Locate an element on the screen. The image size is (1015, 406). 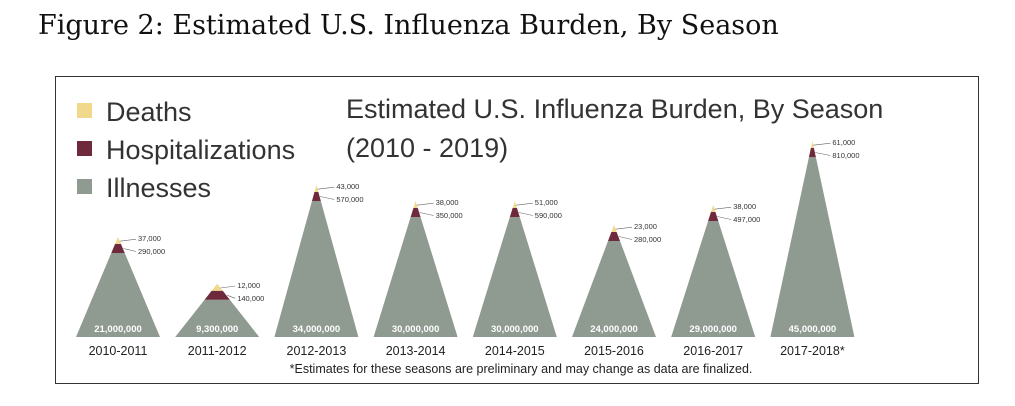
legend-swatch-deaths is located at coordinates (84, 110).